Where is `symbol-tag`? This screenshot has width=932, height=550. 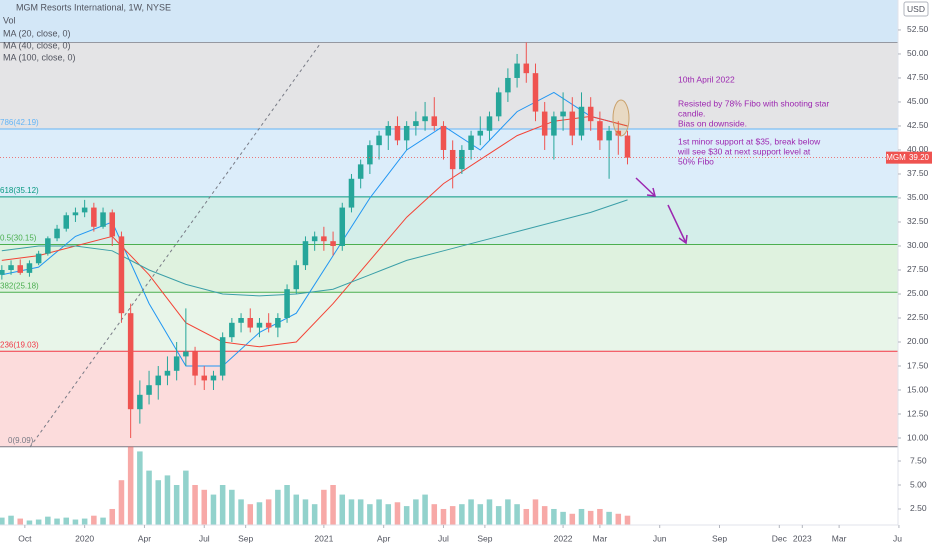
symbol-tag is located at coordinates (896, 157).